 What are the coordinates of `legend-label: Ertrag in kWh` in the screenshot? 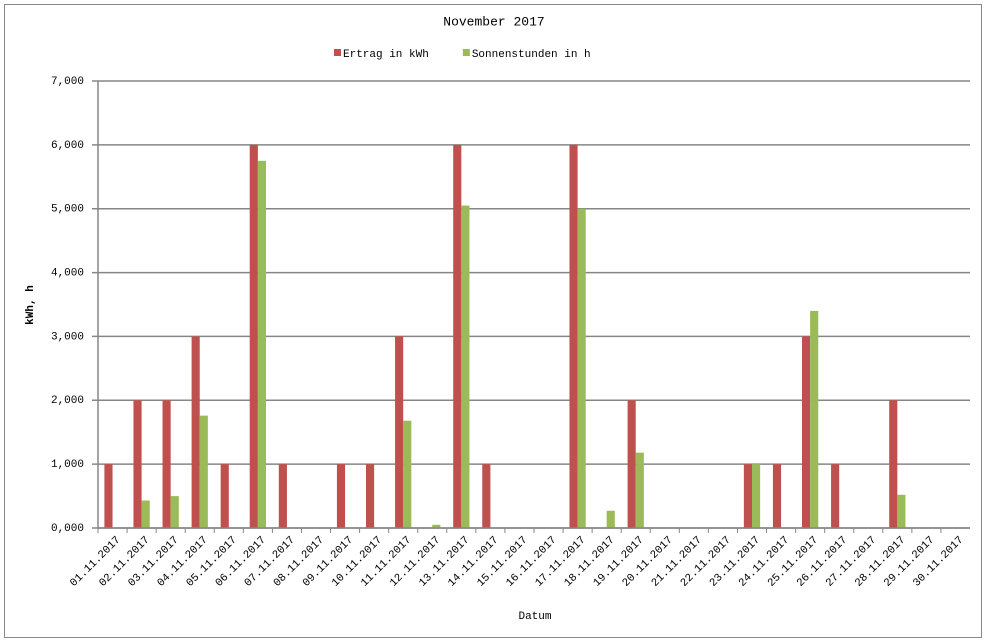 It's located at (386, 55).